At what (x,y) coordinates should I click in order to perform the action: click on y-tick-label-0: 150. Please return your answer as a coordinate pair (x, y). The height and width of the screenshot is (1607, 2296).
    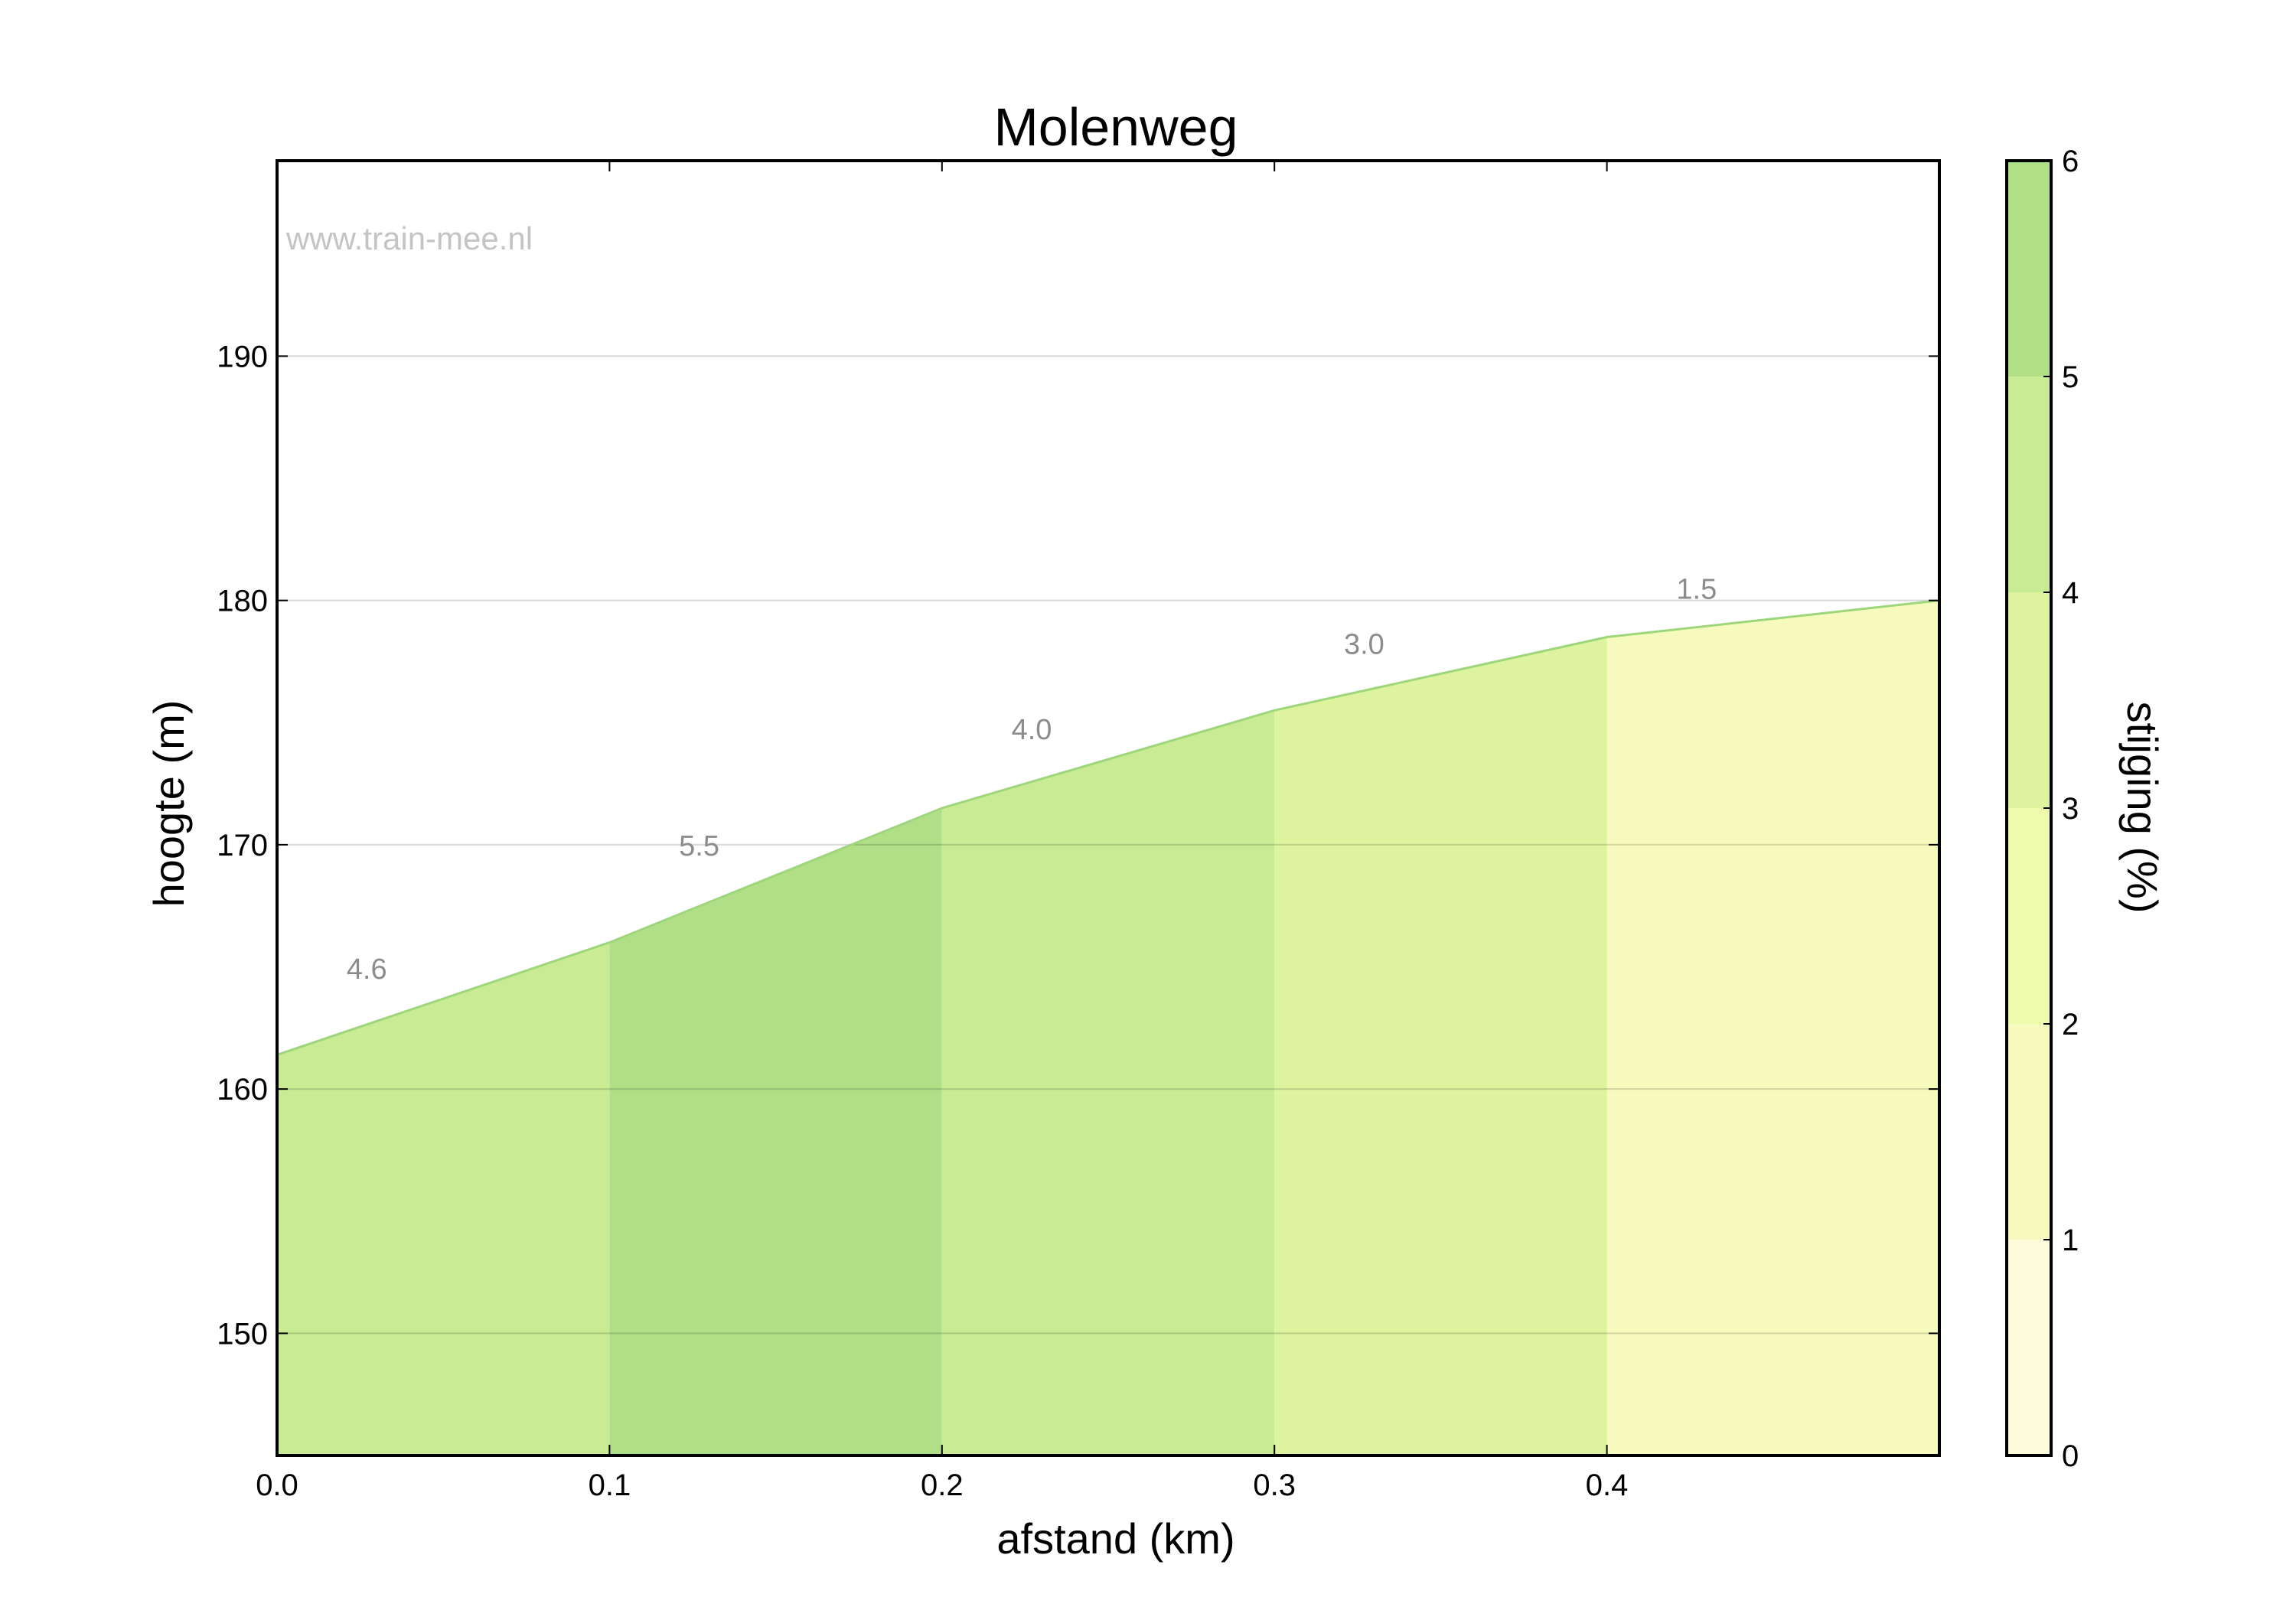
    Looking at the image, I should click on (242, 1334).